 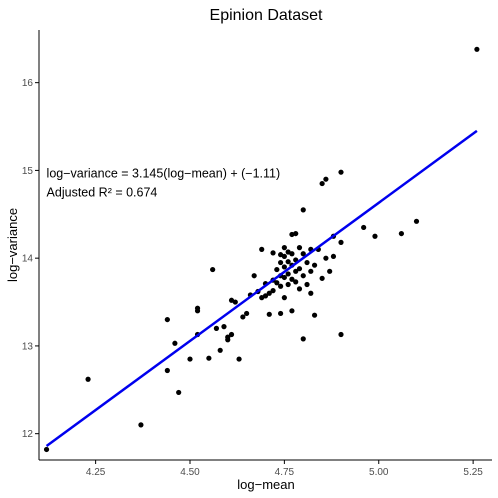 I want to click on y-ticks: 12 13 14 15 16, so click(x=30, y=259).